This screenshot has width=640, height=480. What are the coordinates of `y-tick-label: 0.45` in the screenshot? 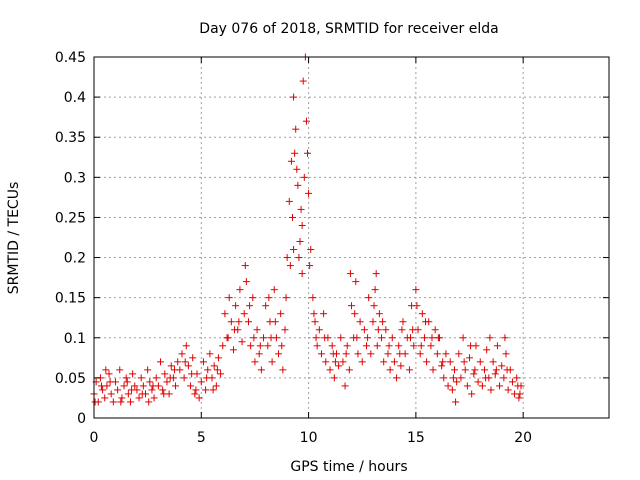 It's located at (70, 58).